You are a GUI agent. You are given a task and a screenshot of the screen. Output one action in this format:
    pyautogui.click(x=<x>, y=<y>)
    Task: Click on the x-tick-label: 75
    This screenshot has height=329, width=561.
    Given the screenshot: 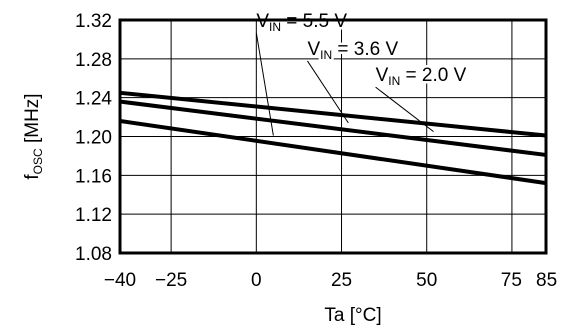 What is the action you would take?
    pyautogui.click(x=511, y=280)
    